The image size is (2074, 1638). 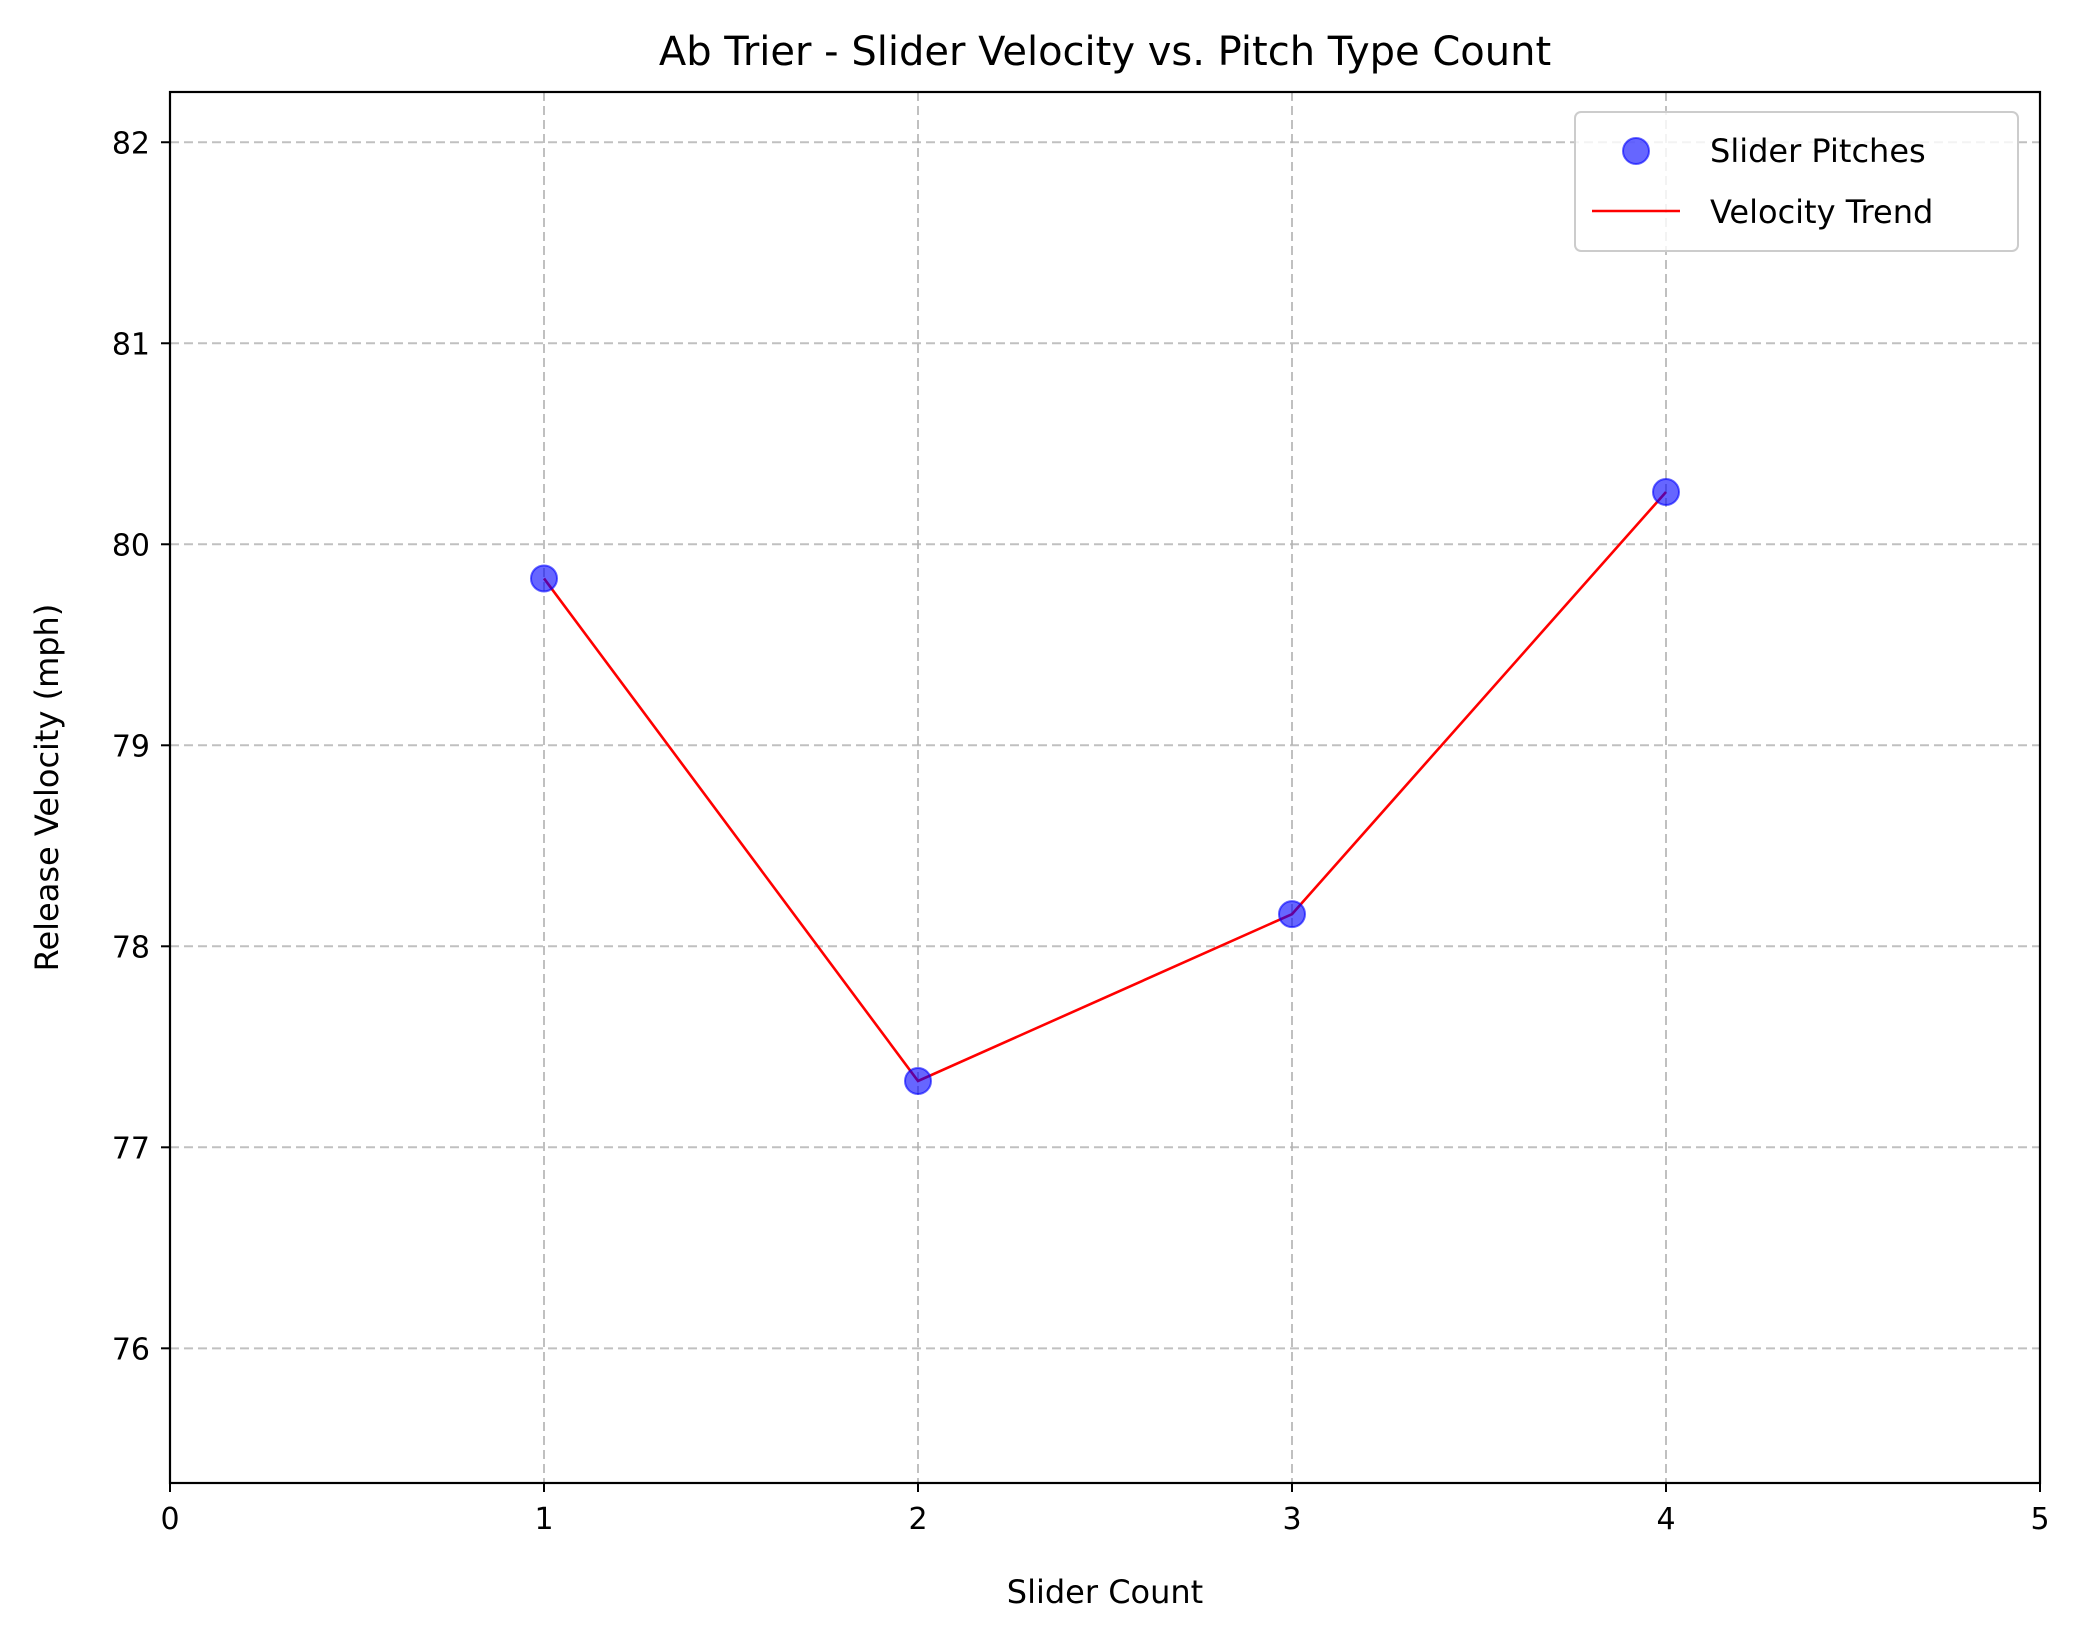 What do you see at coordinates (169, 1519) in the screenshot?
I see `x-tick-label: 0` at bounding box center [169, 1519].